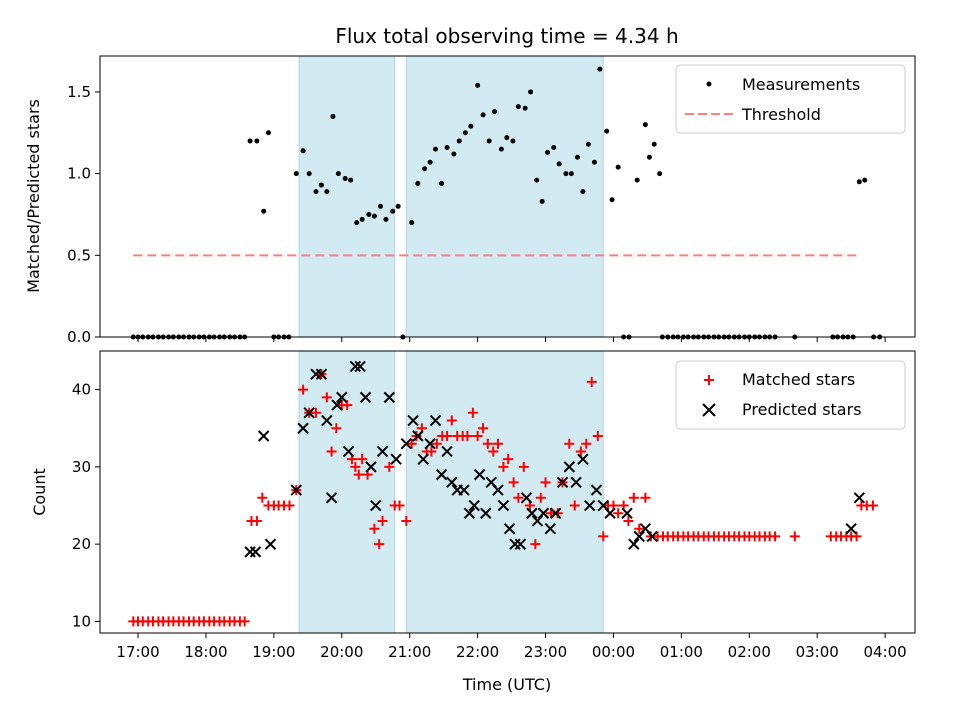 The image size is (960, 720). I want to click on x-tick-label: 22:00, so click(477, 652).